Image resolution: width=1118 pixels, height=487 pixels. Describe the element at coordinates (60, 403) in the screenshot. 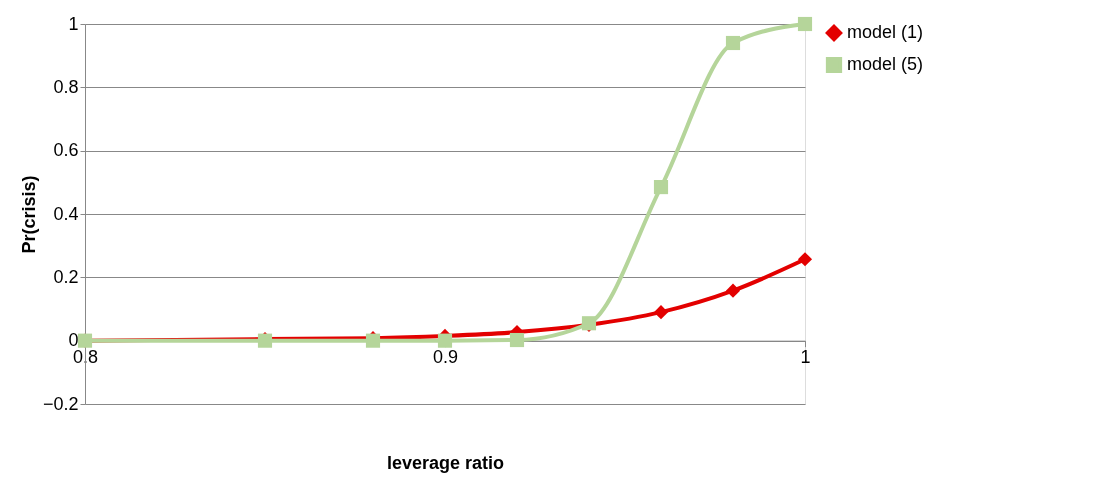

I see `y-tick-label: −0.2` at that location.